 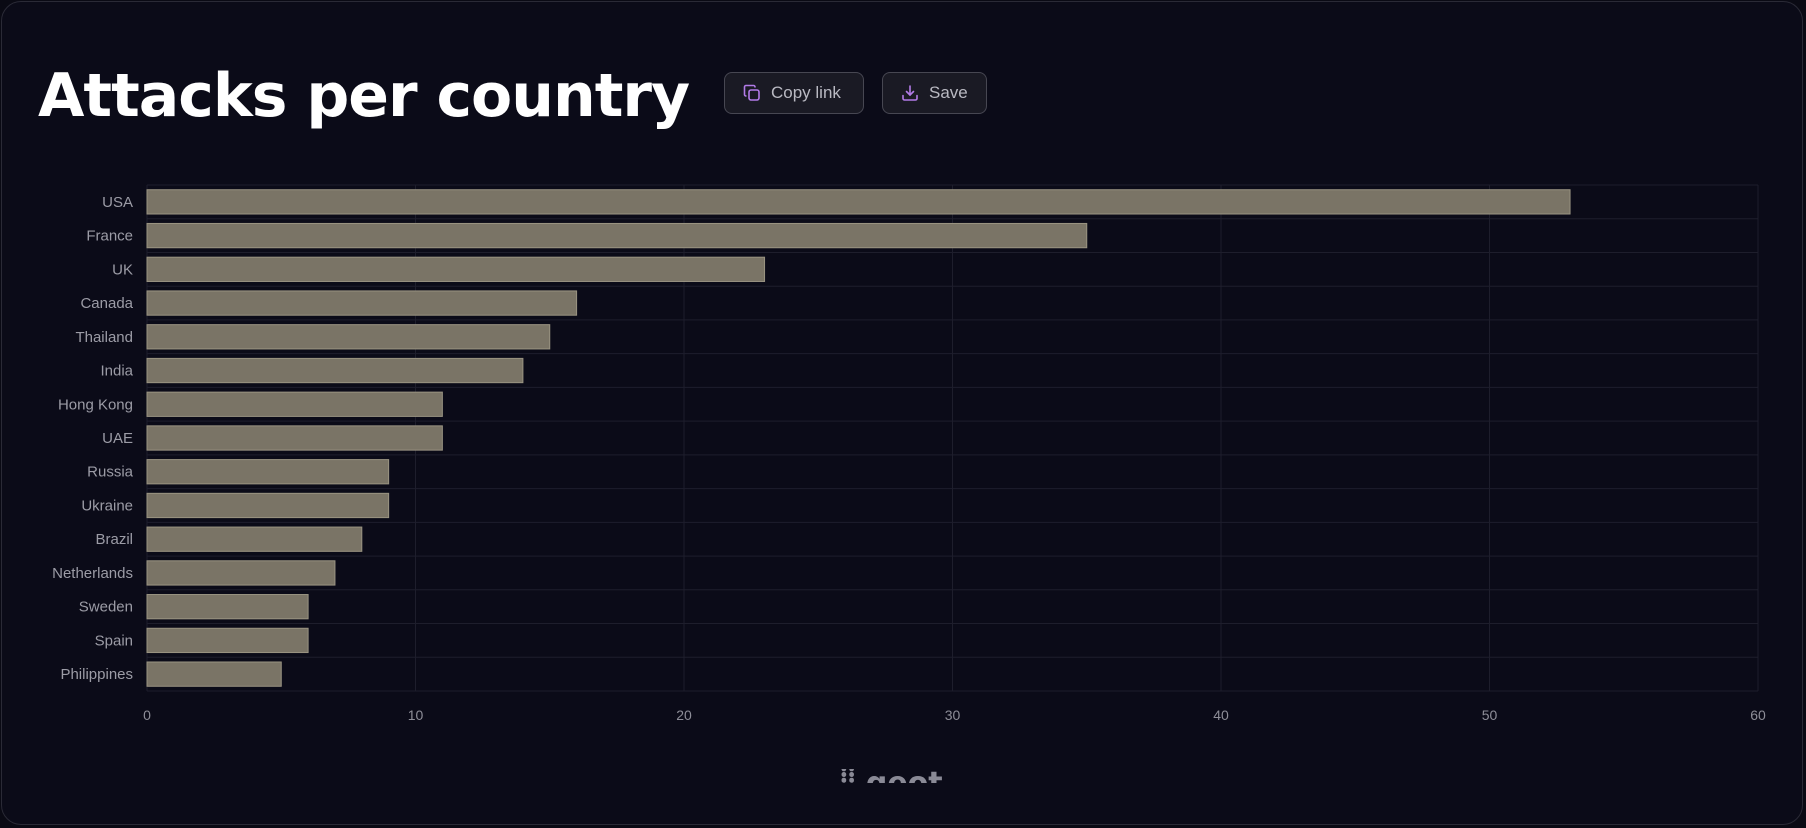 I want to click on x-tick-label: 0, so click(x=147, y=715).